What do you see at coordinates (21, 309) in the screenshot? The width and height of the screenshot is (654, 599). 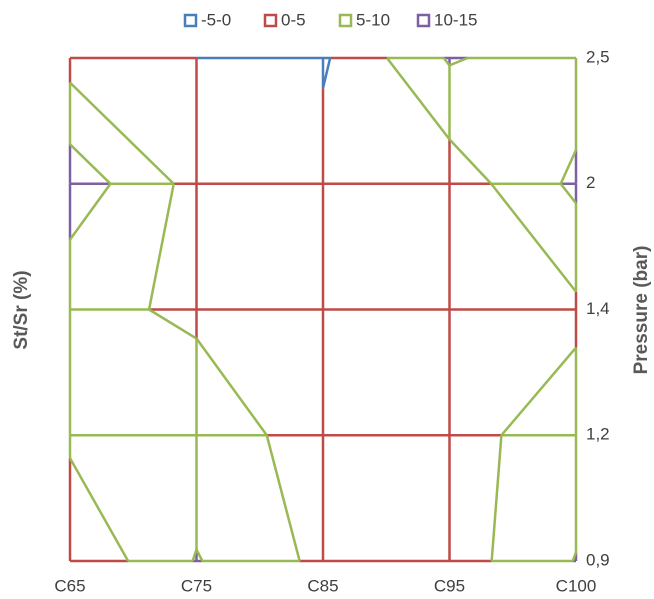 I see `y-axis-title: St/Sr (%)` at bounding box center [21, 309].